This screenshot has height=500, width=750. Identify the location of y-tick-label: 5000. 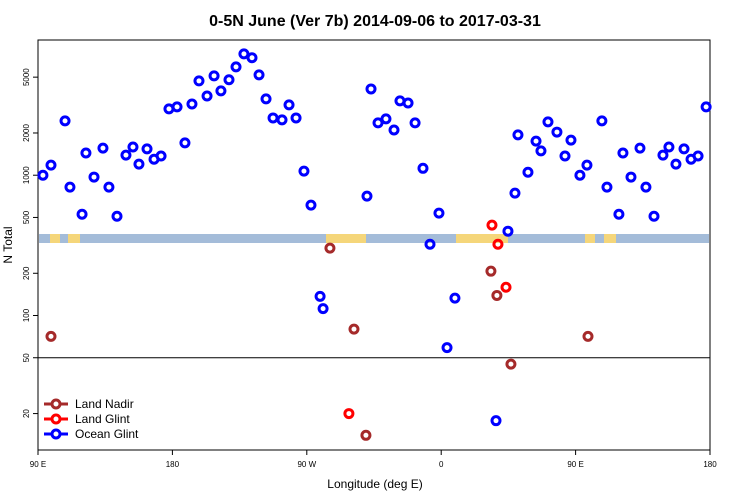
(26, 77).